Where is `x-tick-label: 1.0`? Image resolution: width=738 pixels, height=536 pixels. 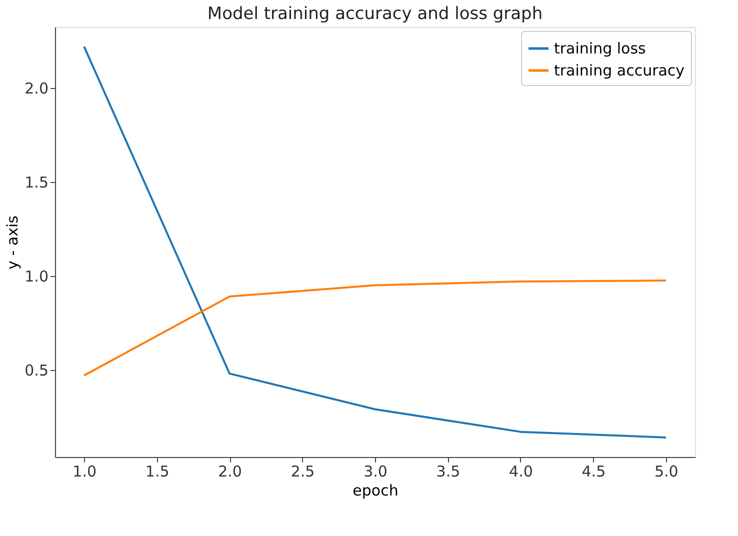 x-tick-label: 1.0 is located at coordinates (84, 471).